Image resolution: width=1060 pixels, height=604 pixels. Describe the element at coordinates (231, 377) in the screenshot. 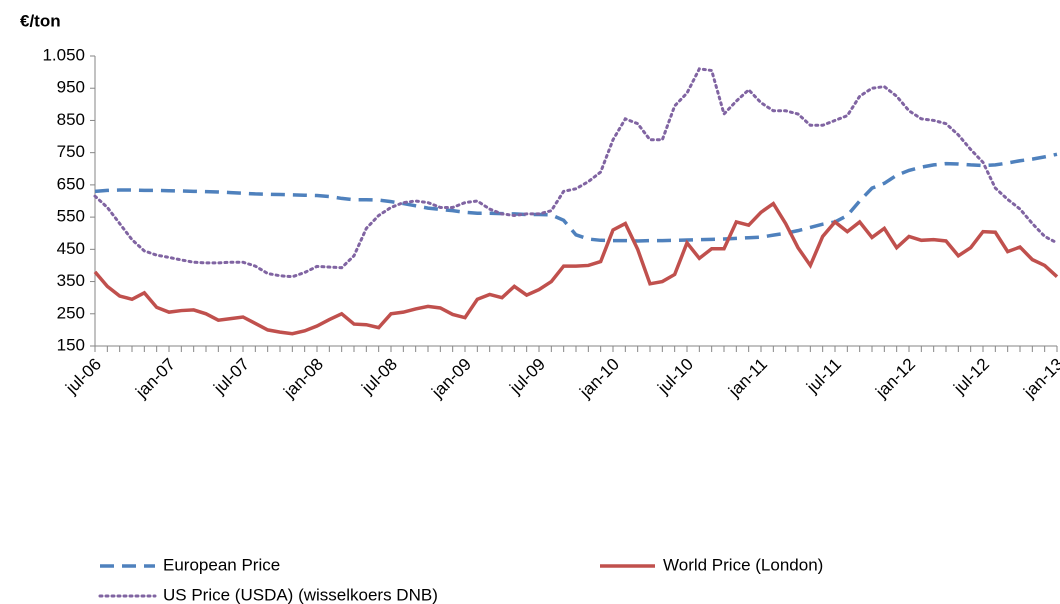

I see `x-tick-label: jul-07` at that location.